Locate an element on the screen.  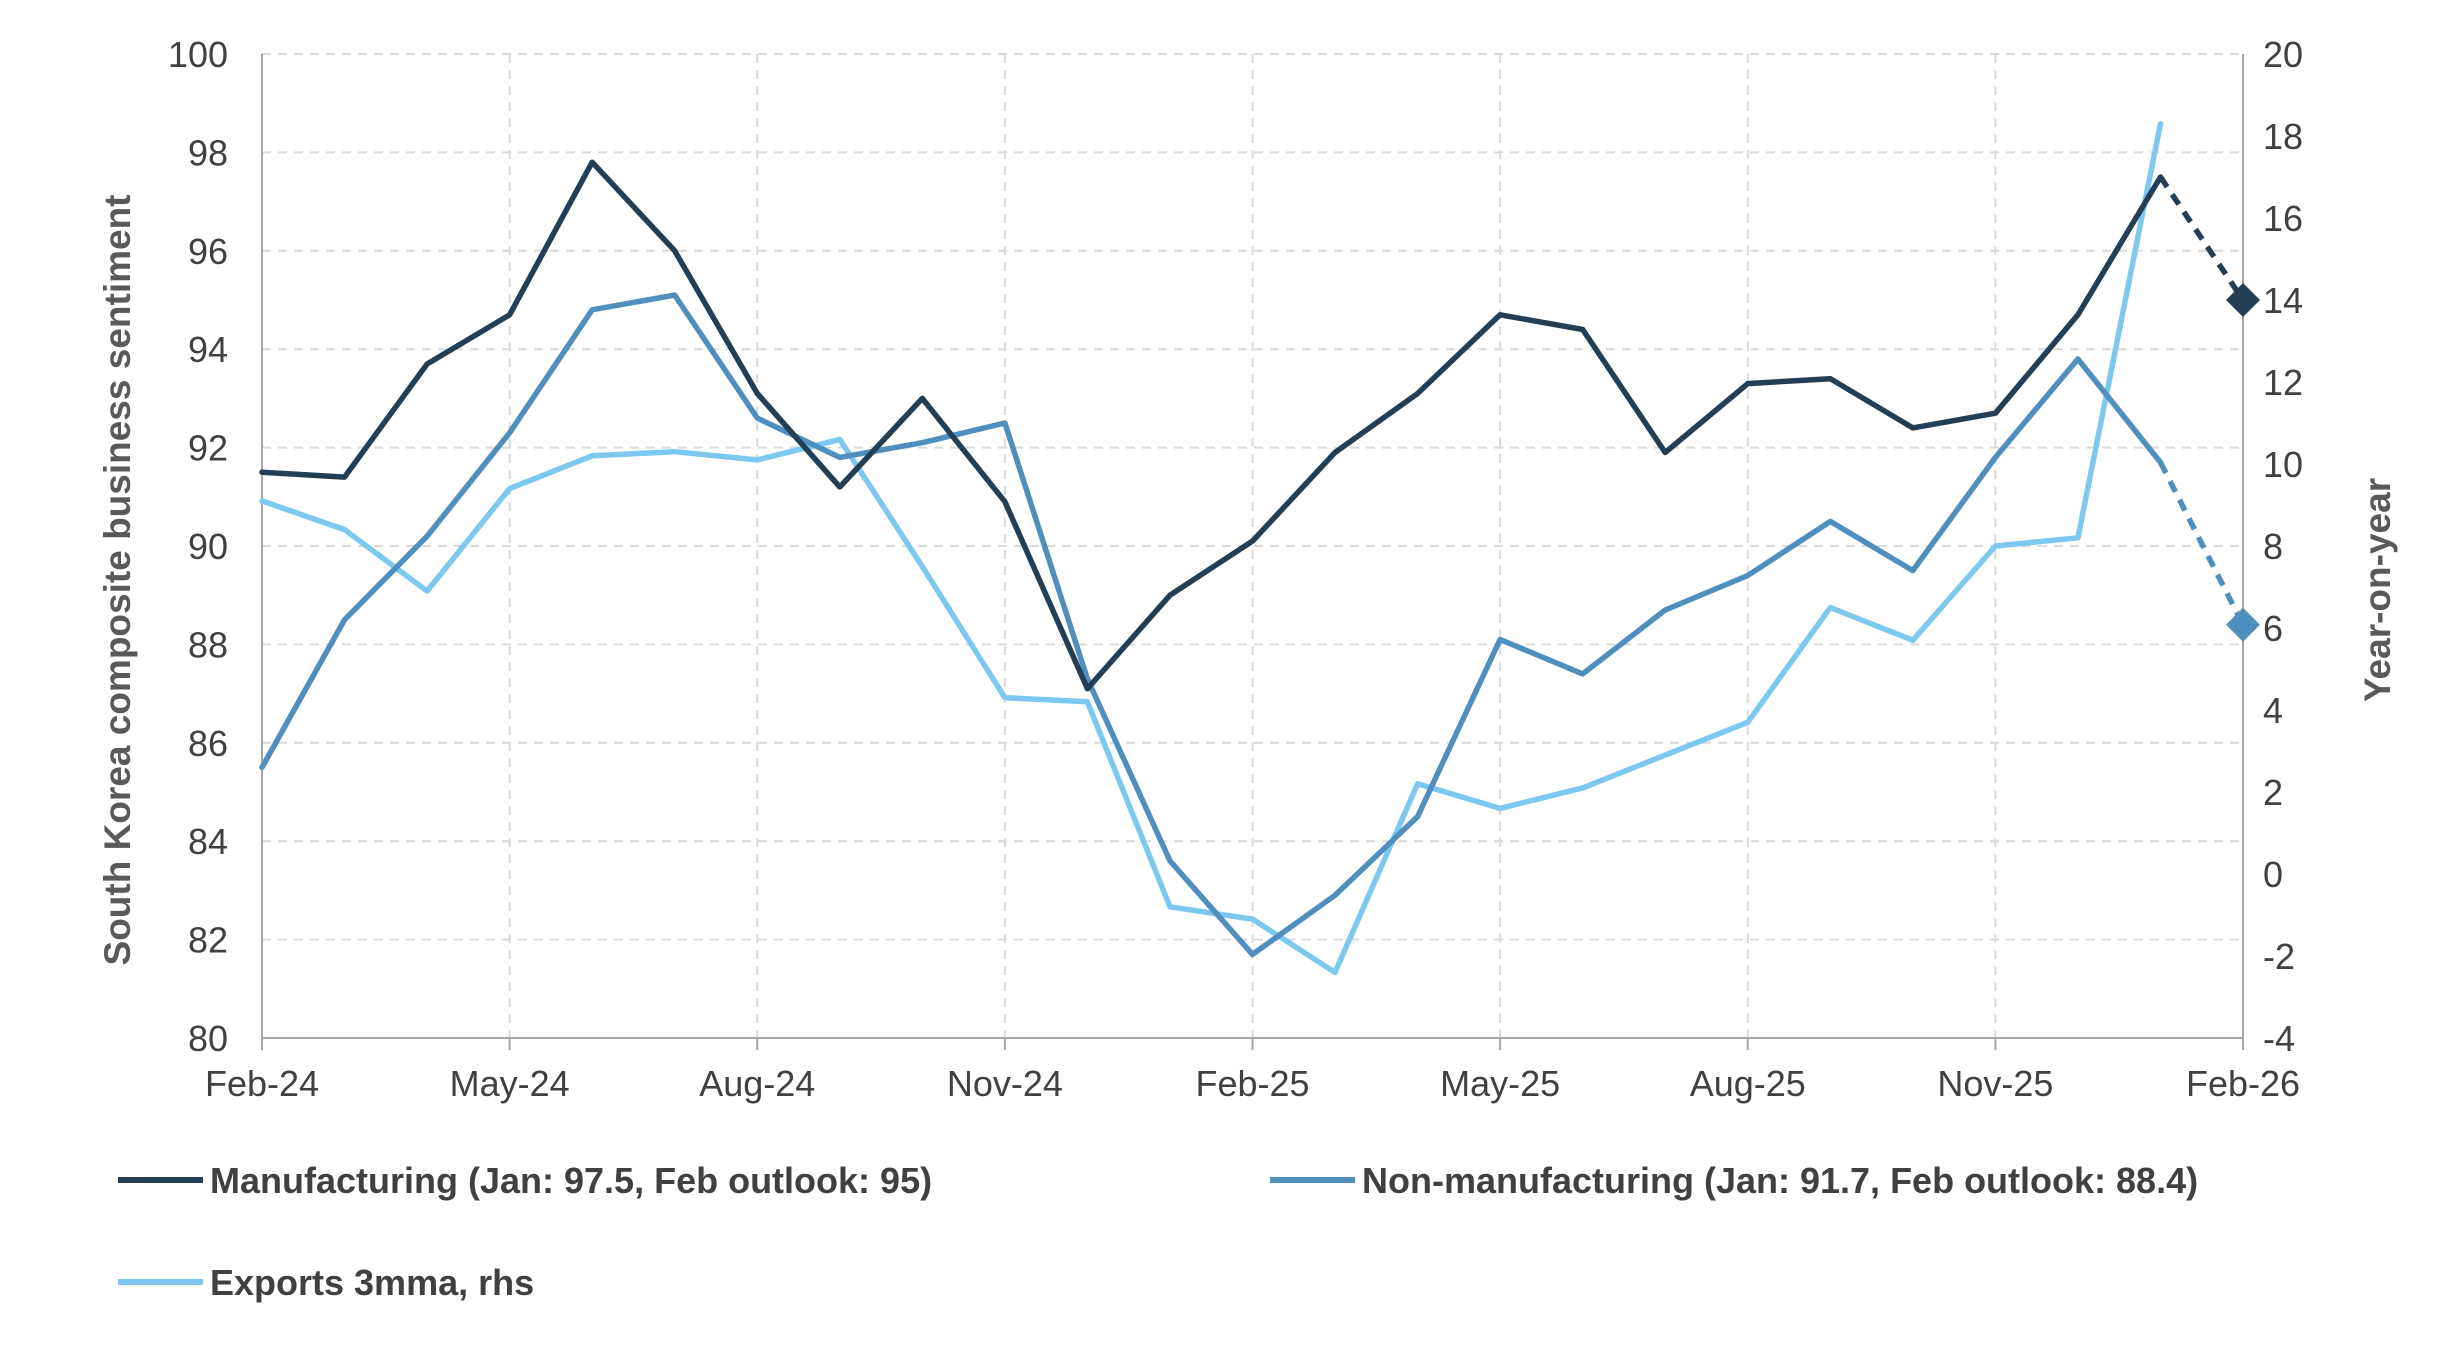
y2-tick-label: 6 is located at coordinates (2273, 628).